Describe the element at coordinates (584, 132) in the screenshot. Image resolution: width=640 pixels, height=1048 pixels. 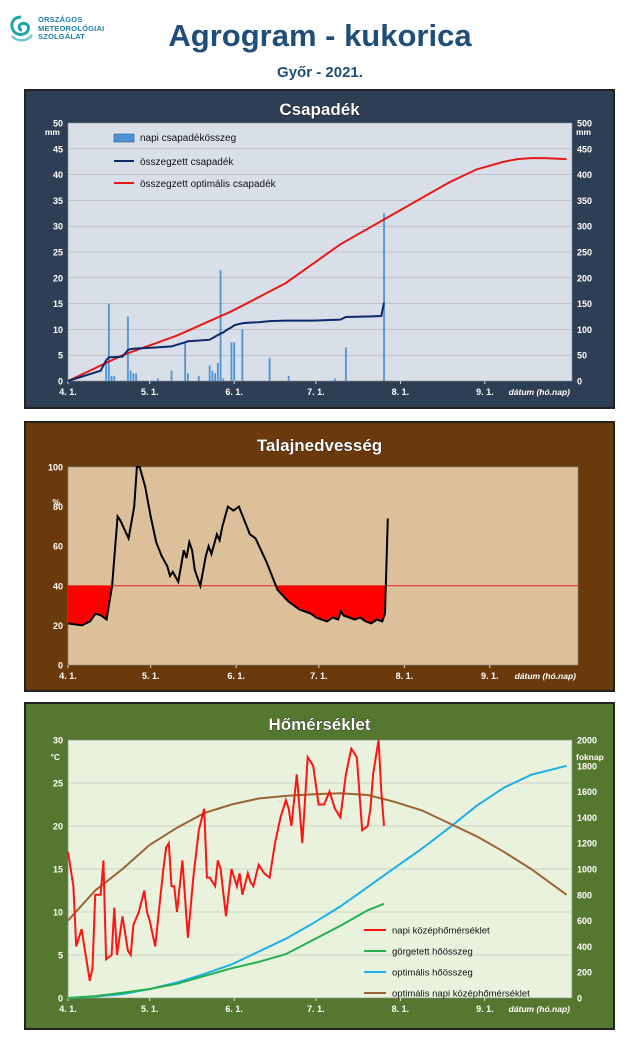
I see `y2-axis-unit: mm` at that location.